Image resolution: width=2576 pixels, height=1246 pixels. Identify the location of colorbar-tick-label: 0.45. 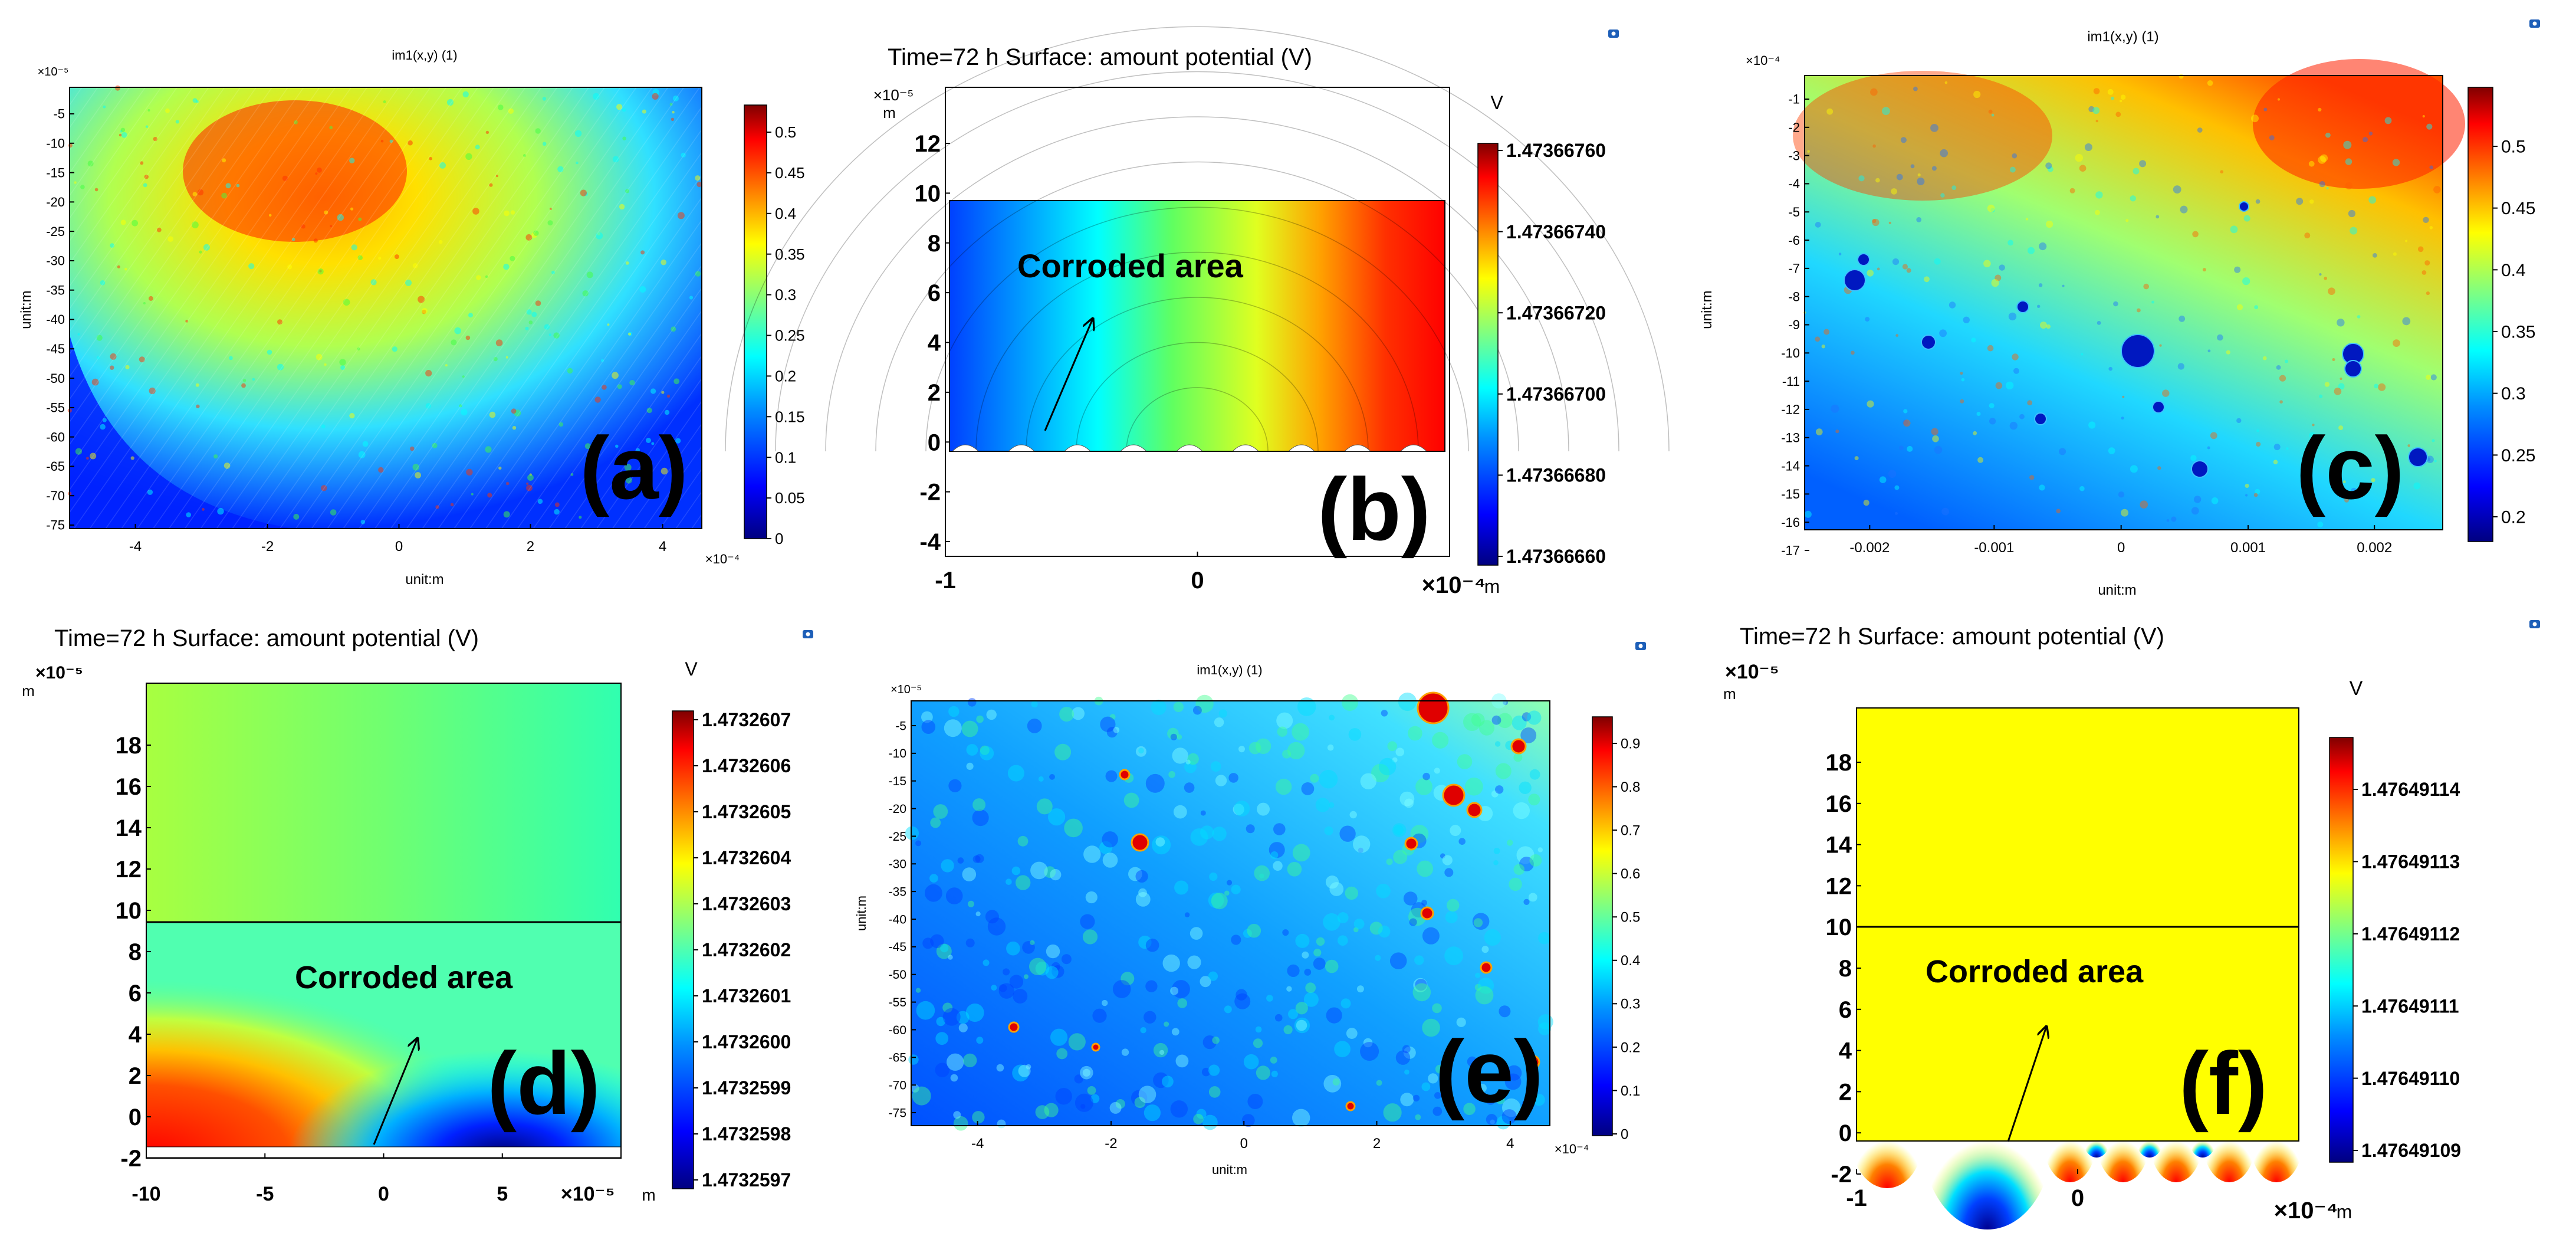
(2518, 208).